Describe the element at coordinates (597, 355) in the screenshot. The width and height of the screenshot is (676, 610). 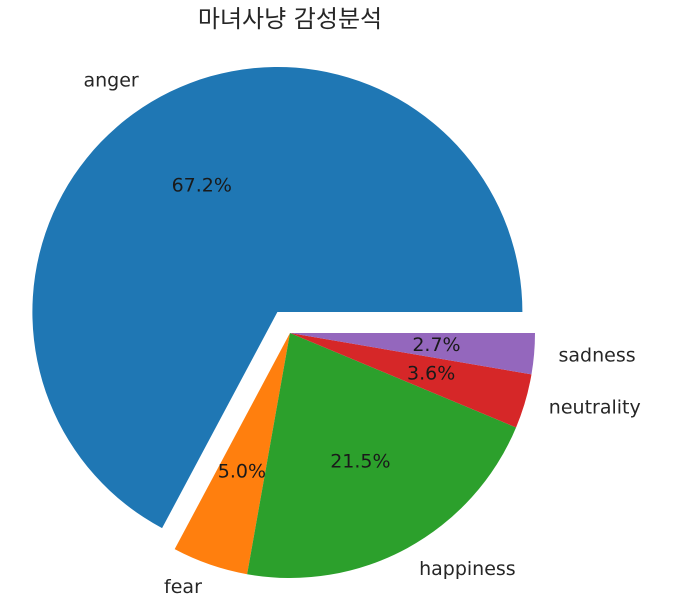
I see `slice-label-sadness: sadness` at that location.